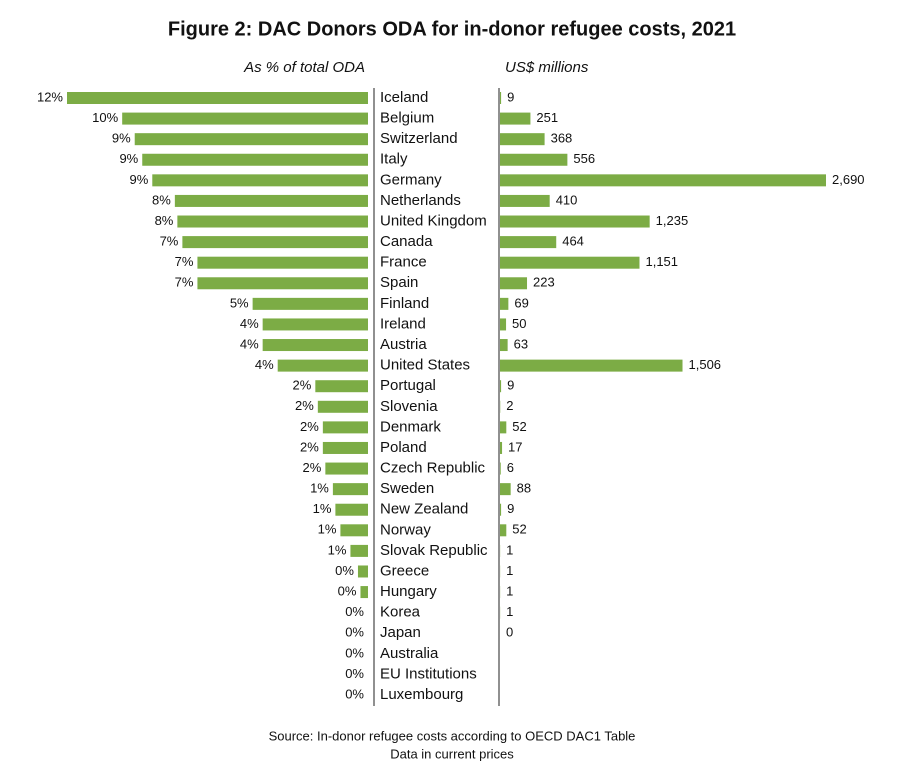 Image resolution: width=910 pixels, height=776 pixels. I want to click on category-label: Austria, so click(403, 344).